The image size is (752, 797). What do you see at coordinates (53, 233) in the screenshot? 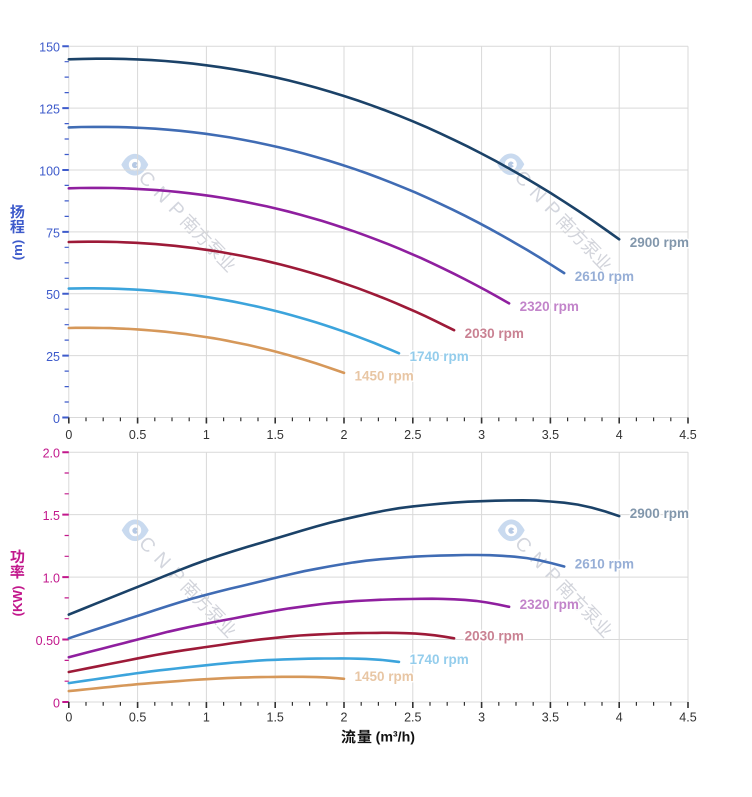
I see `svg-text: 75` at bounding box center [53, 233].